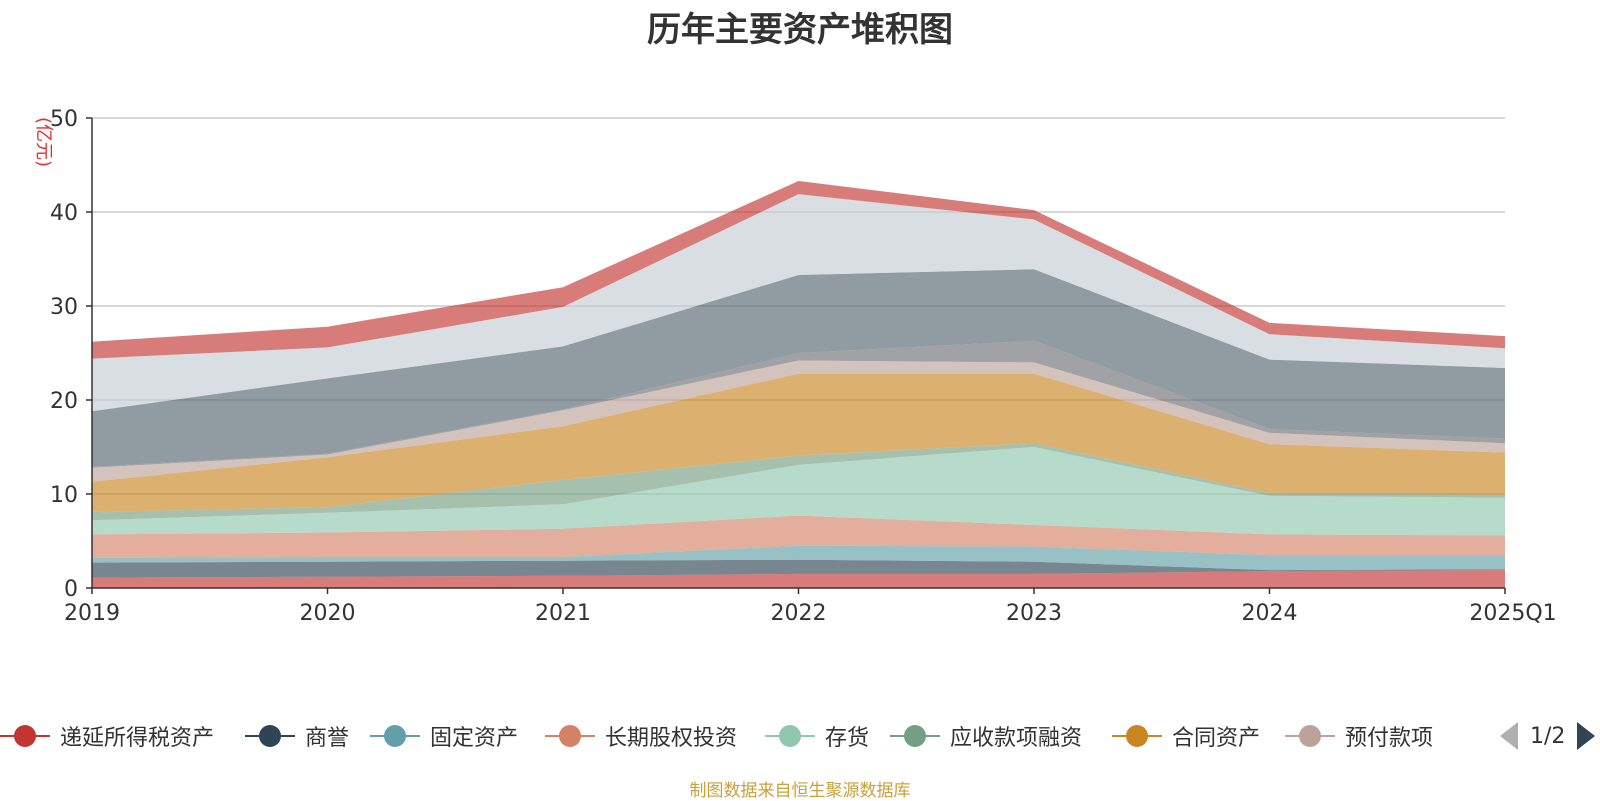 Image resolution: width=1600 pixels, height=801 pixels. Describe the element at coordinates (43, 142) in the screenshot. I see `y-axis-unit: (亿元)` at that location.